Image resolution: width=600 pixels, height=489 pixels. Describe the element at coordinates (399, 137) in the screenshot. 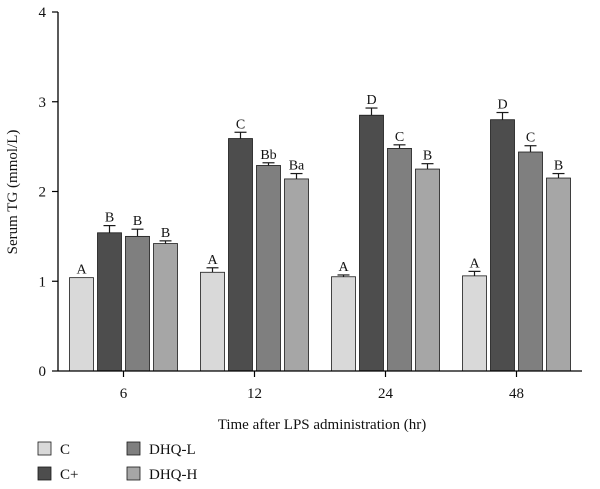

I see `sig-label-DHQ-L-24: C` at that location.